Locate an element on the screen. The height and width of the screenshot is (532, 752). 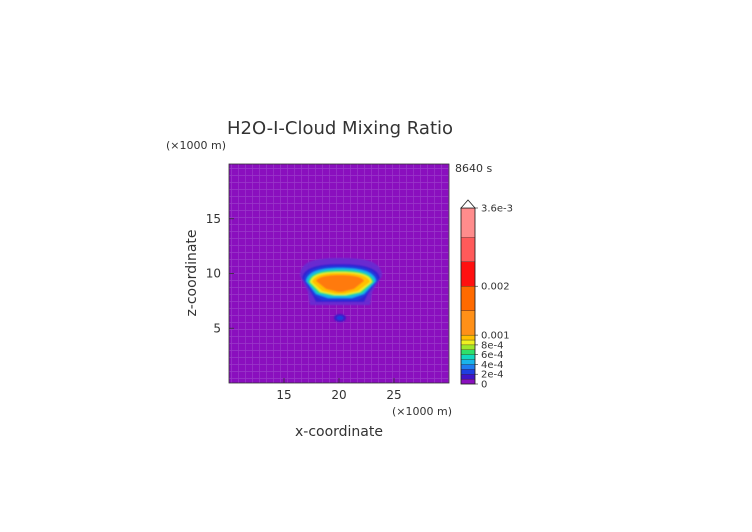
x-axis-label: x-coordinate is located at coordinates (339, 432).